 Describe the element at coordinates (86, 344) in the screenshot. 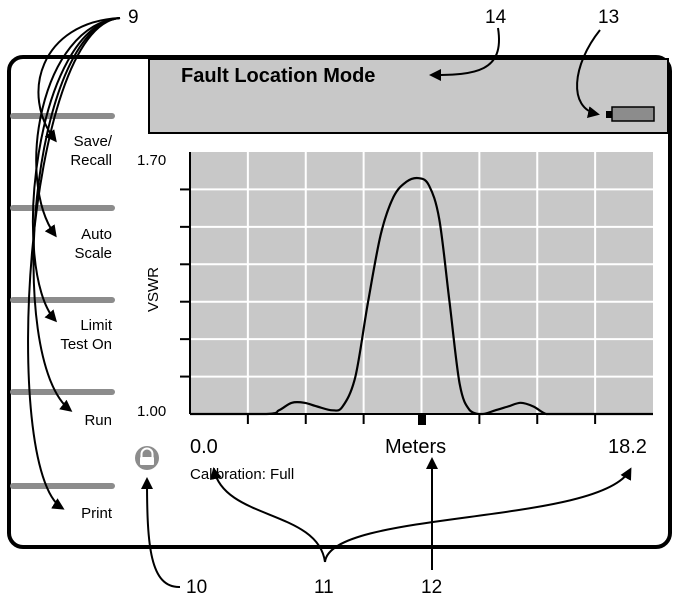

I see `softkey-label-line2: Test On` at that location.